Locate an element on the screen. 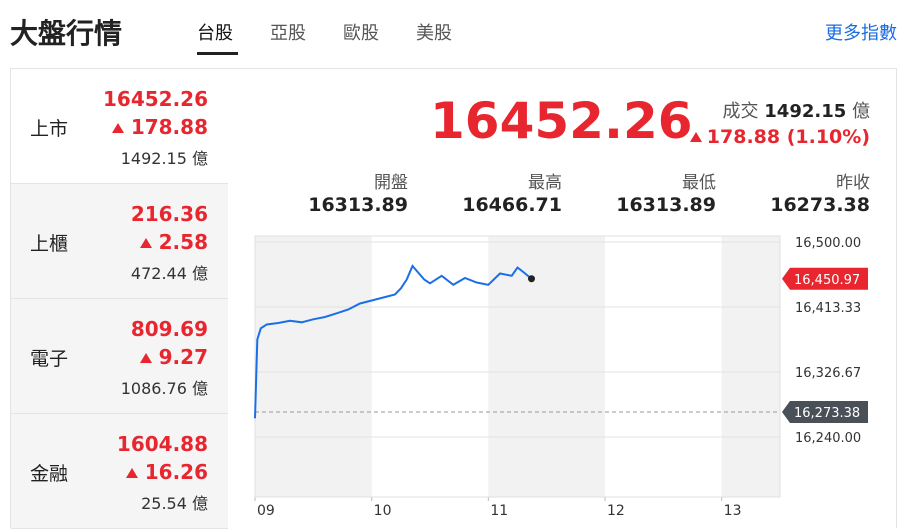  big-price: 16452.26 is located at coordinates (561, 121).